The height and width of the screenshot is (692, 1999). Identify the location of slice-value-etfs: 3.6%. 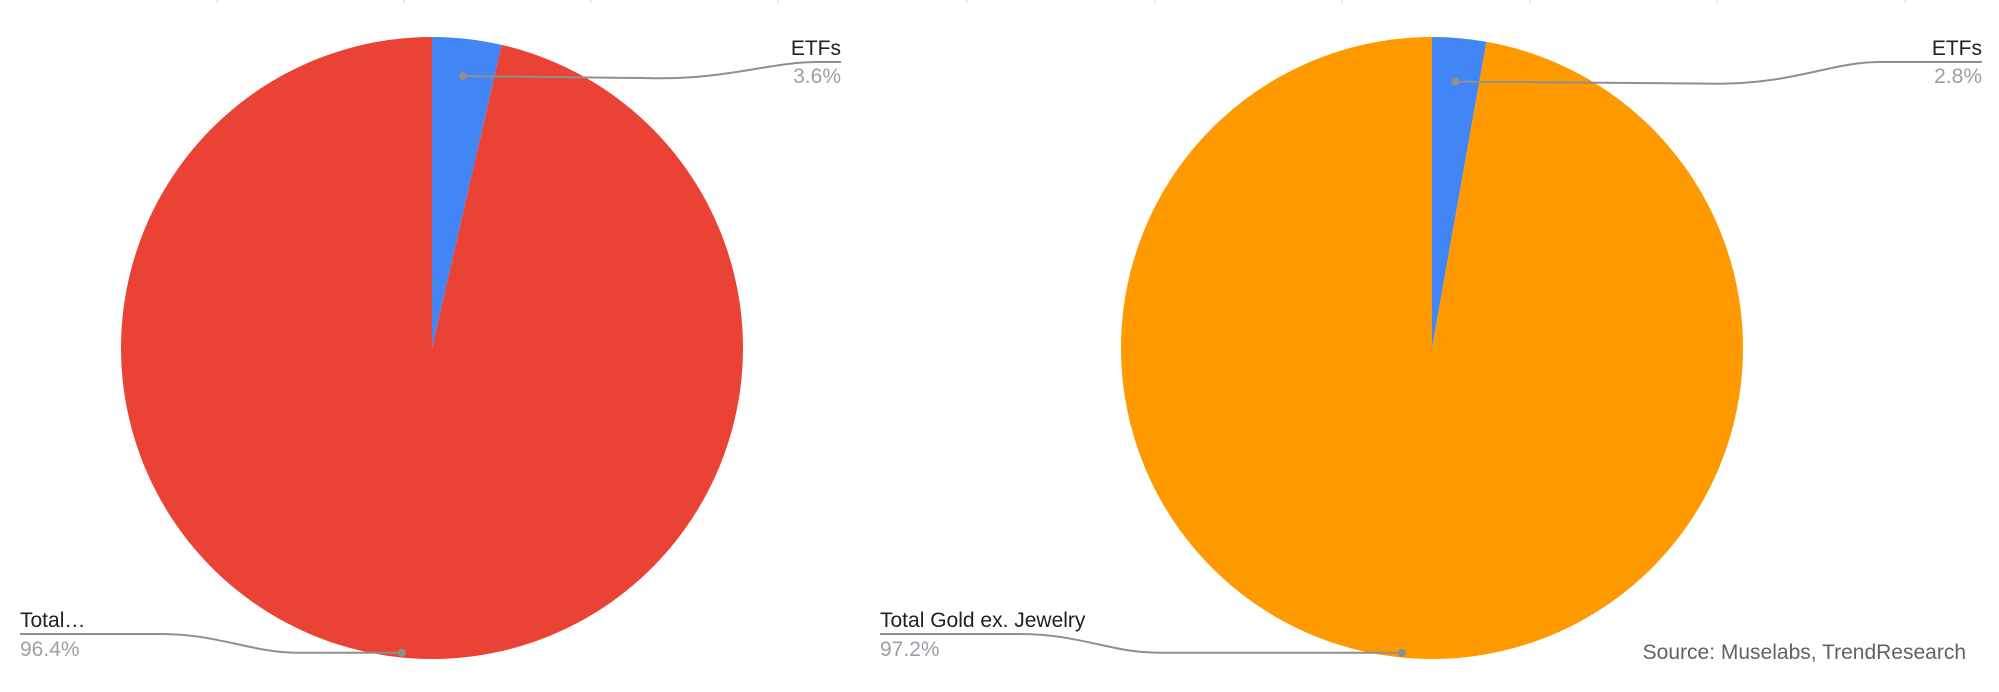
(817, 76).